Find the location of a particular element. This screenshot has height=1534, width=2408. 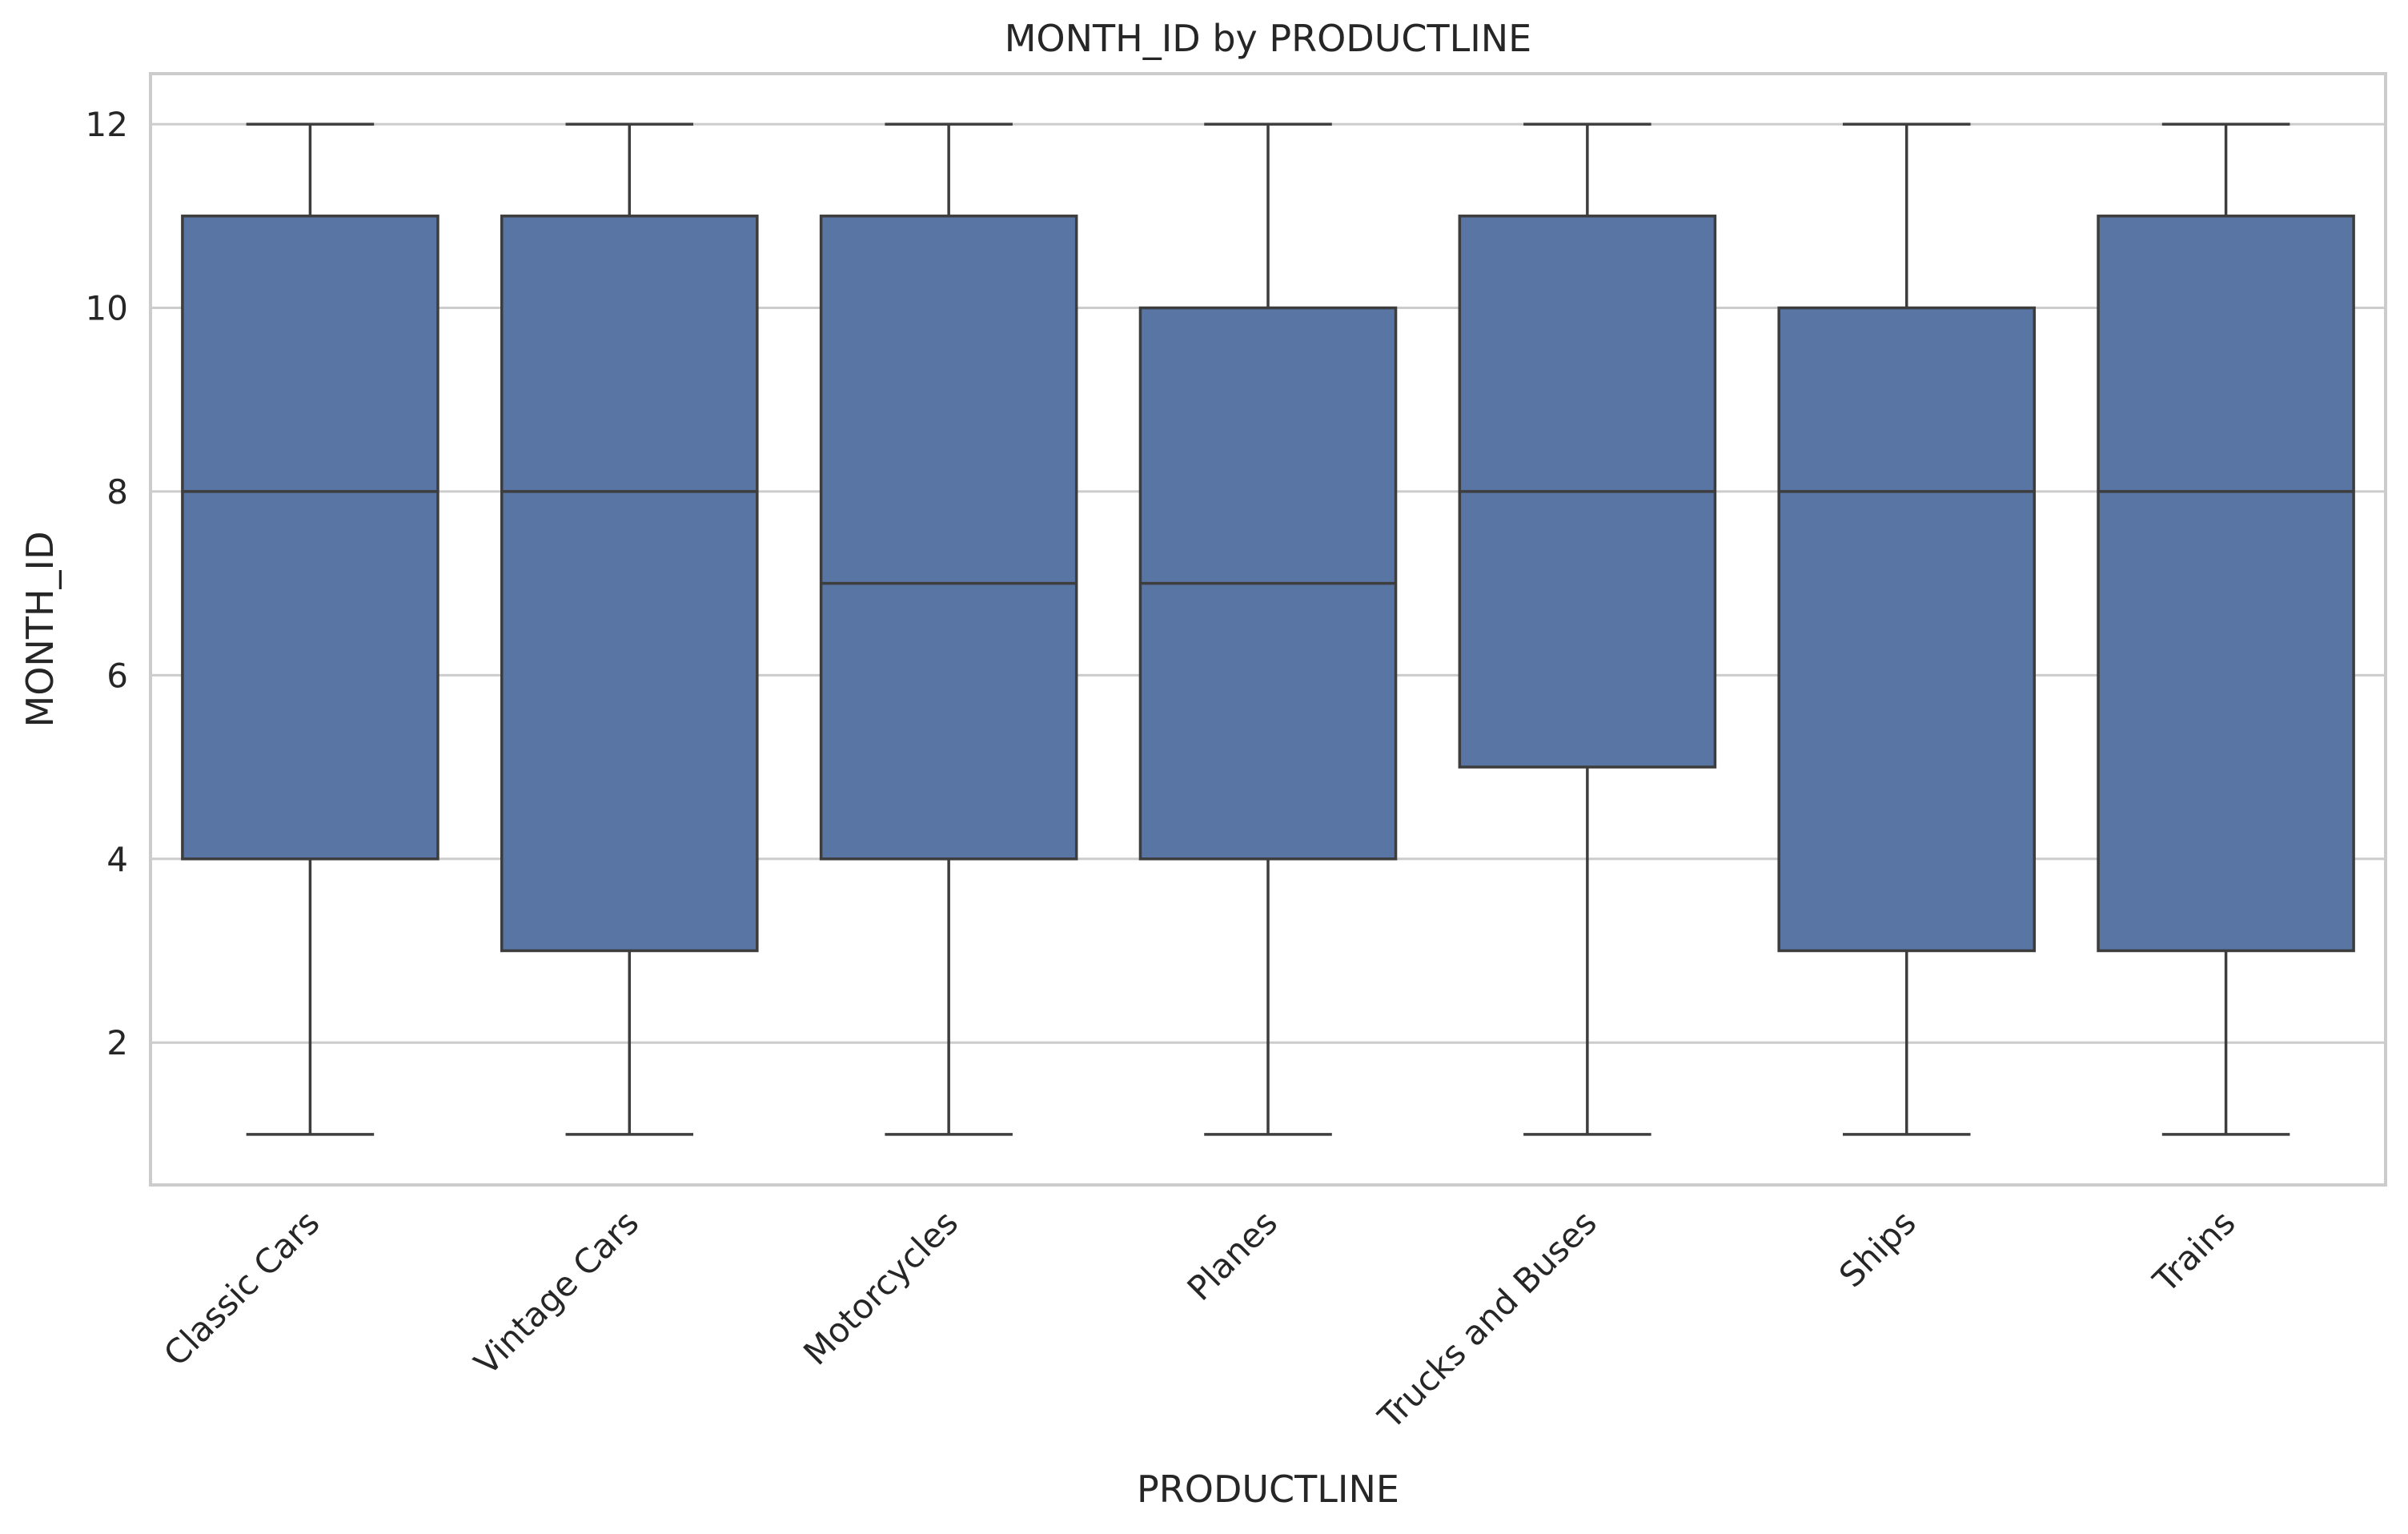

box-motorcycles is located at coordinates (948, 629).